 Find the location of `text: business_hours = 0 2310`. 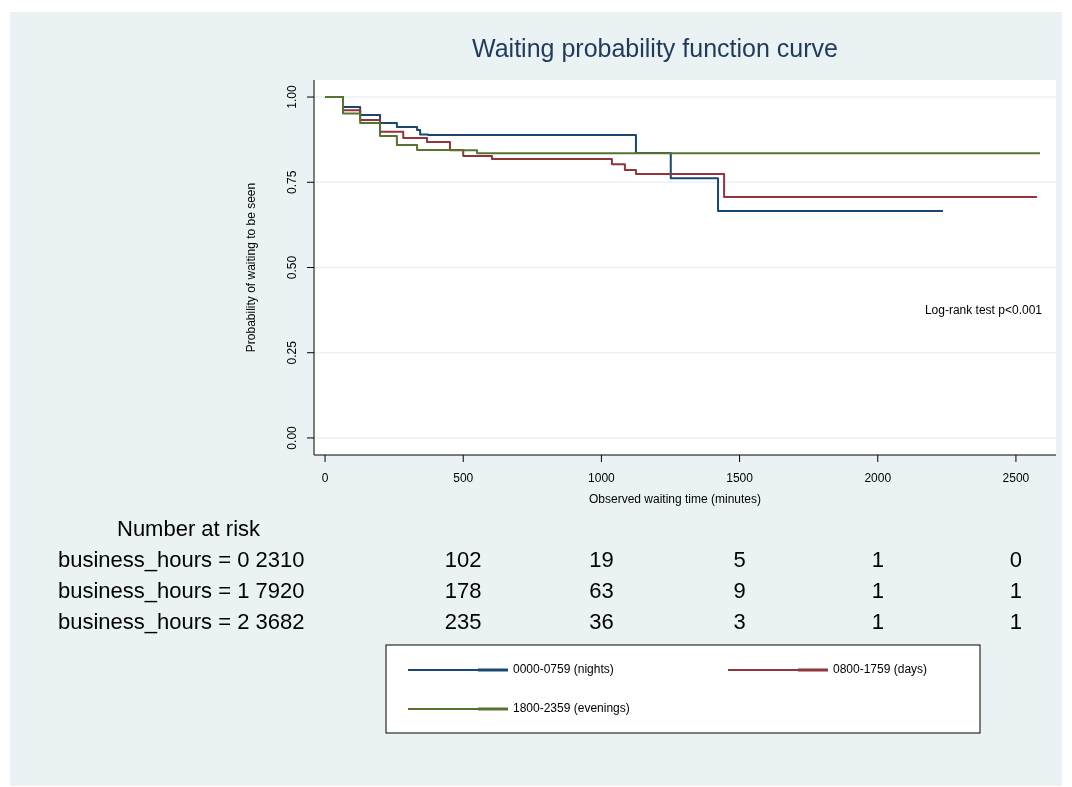

text: business_hours = 0 2310 is located at coordinates (181, 559).